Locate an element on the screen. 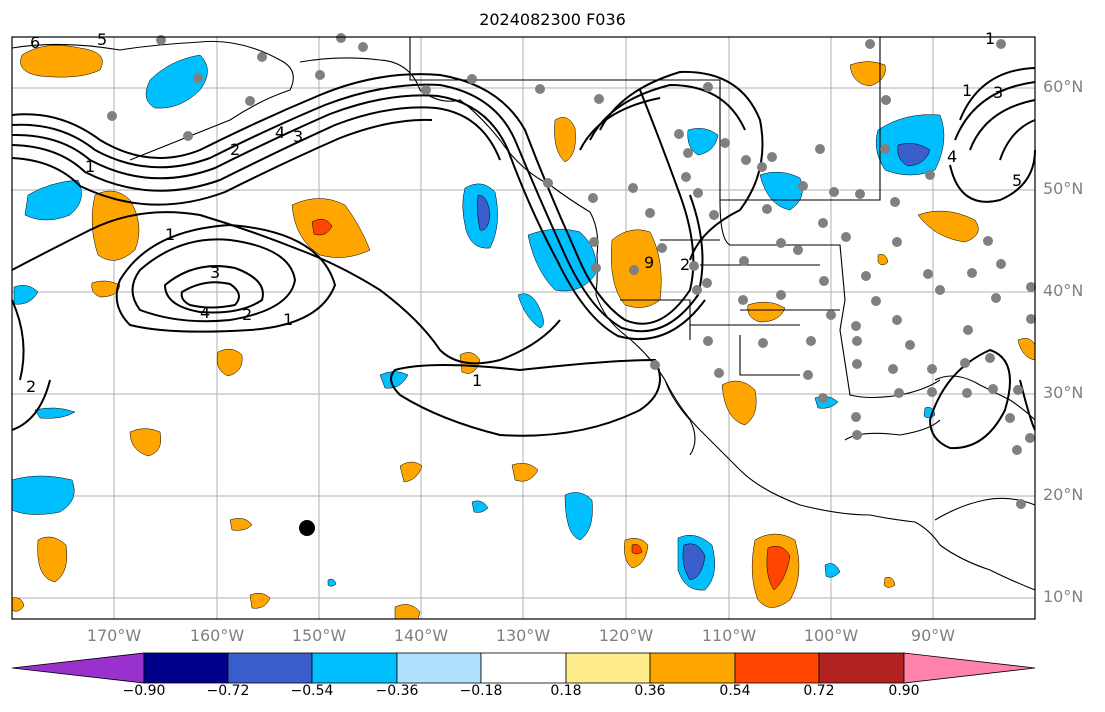  lon-label: 130°W is located at coordinates (523, 635).